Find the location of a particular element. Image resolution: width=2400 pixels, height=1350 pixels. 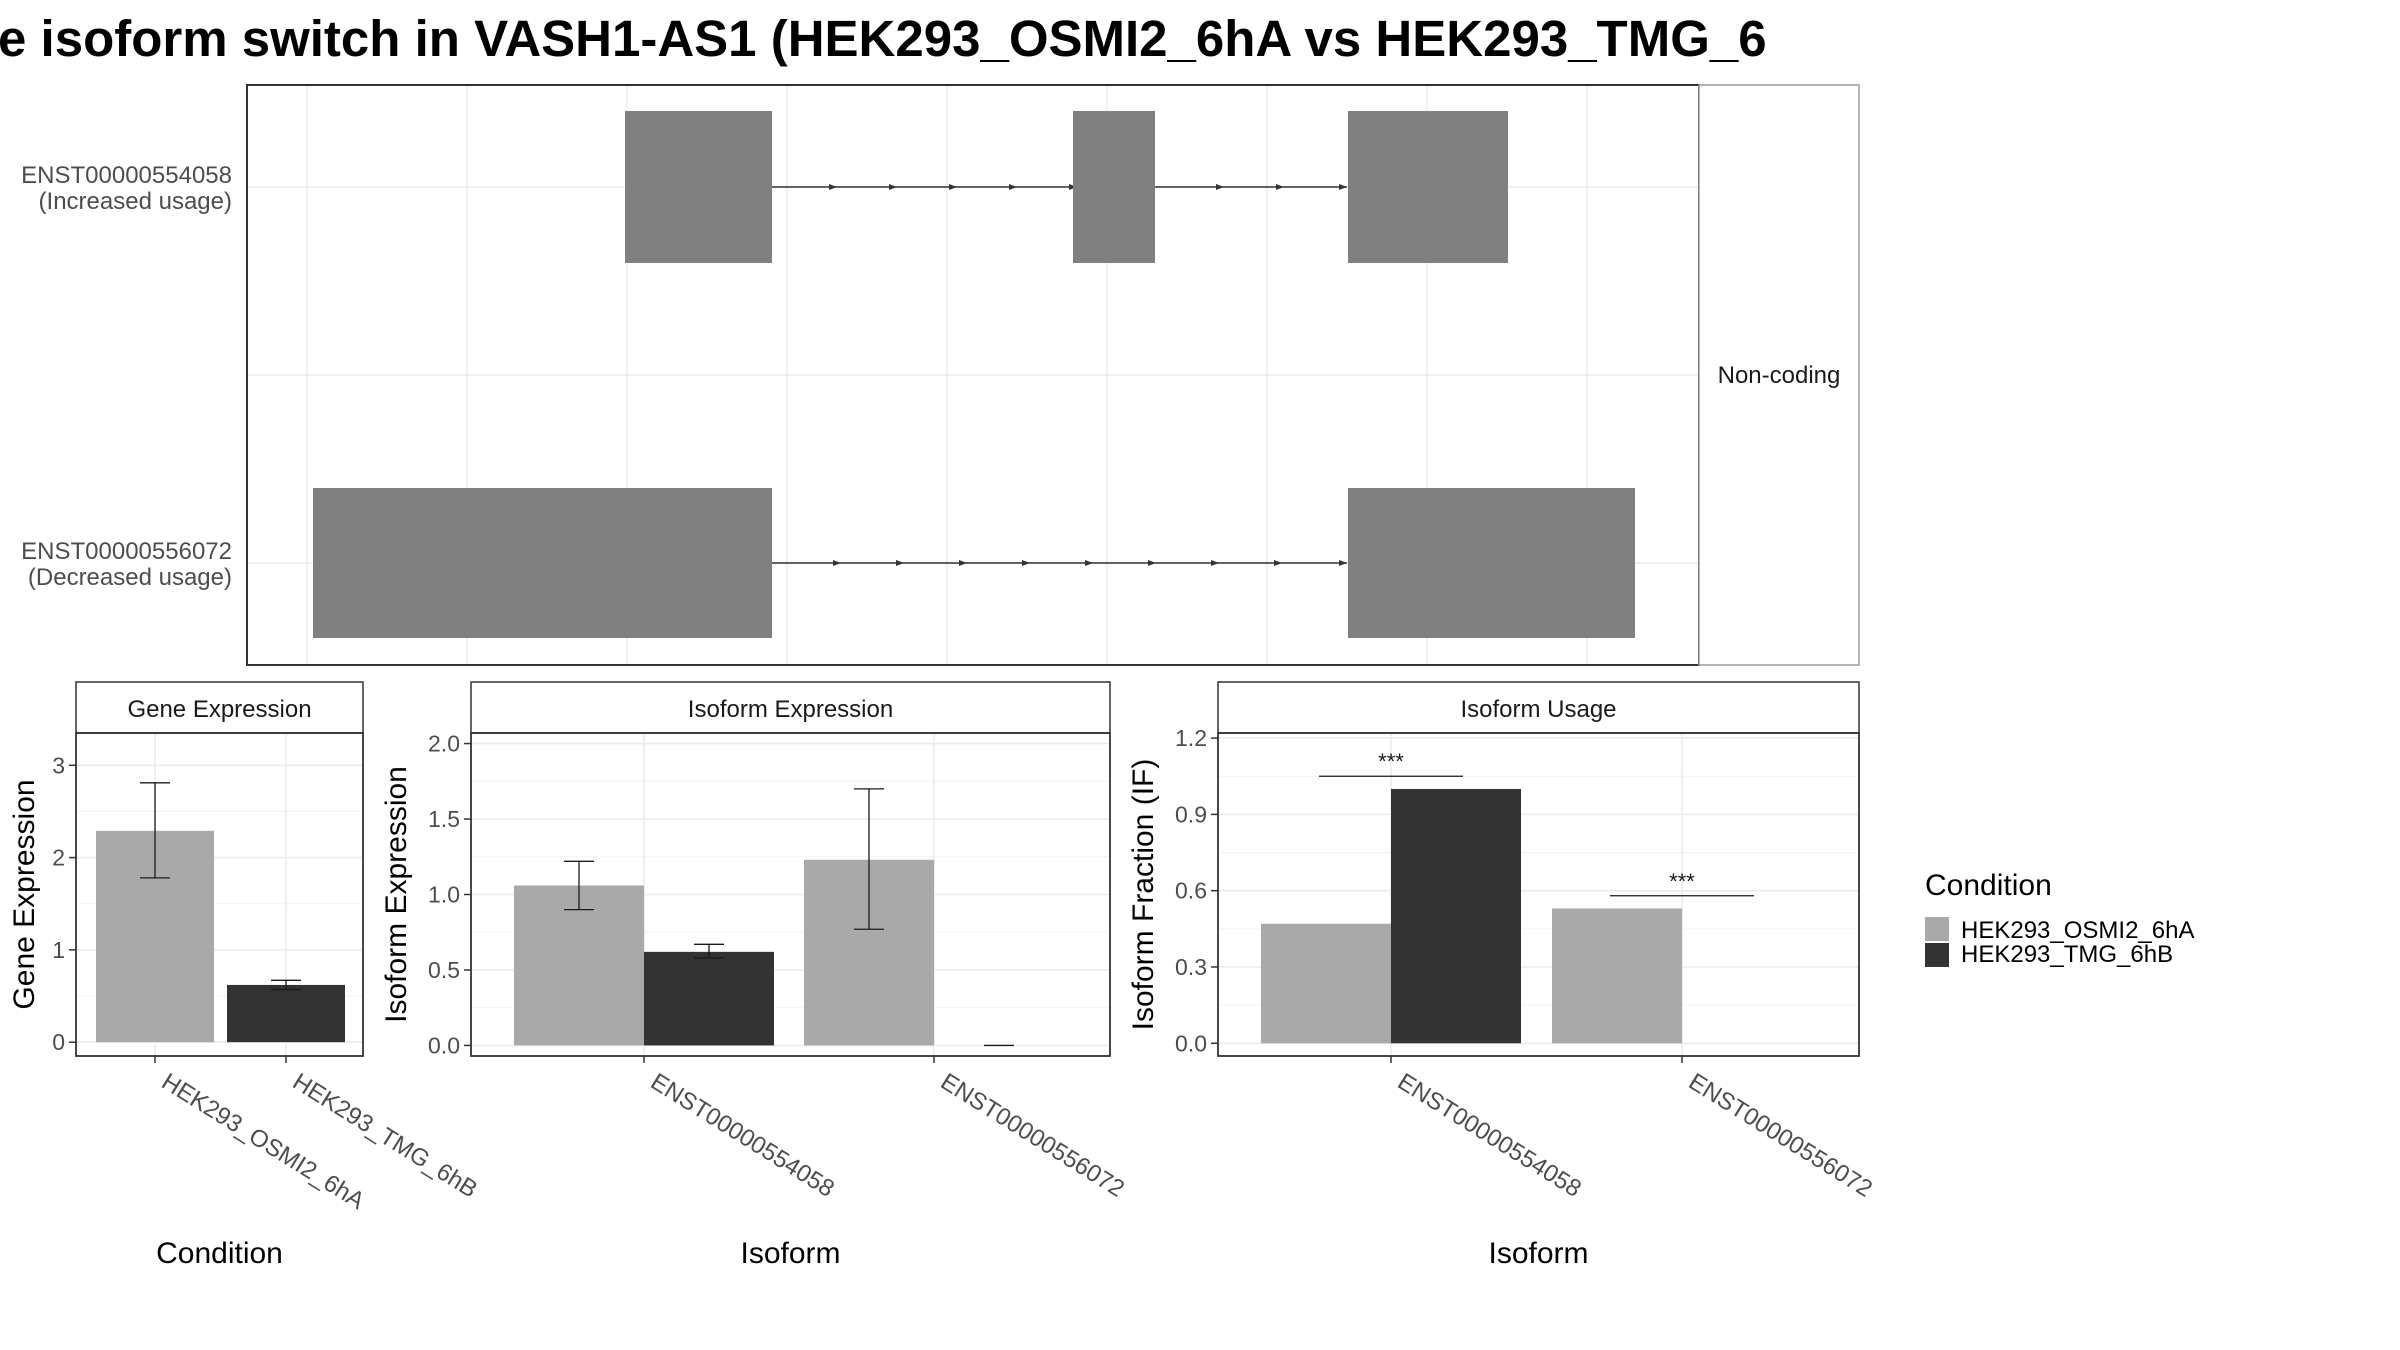

facet-label: Non-coding is located at coordinates (1779, 375).